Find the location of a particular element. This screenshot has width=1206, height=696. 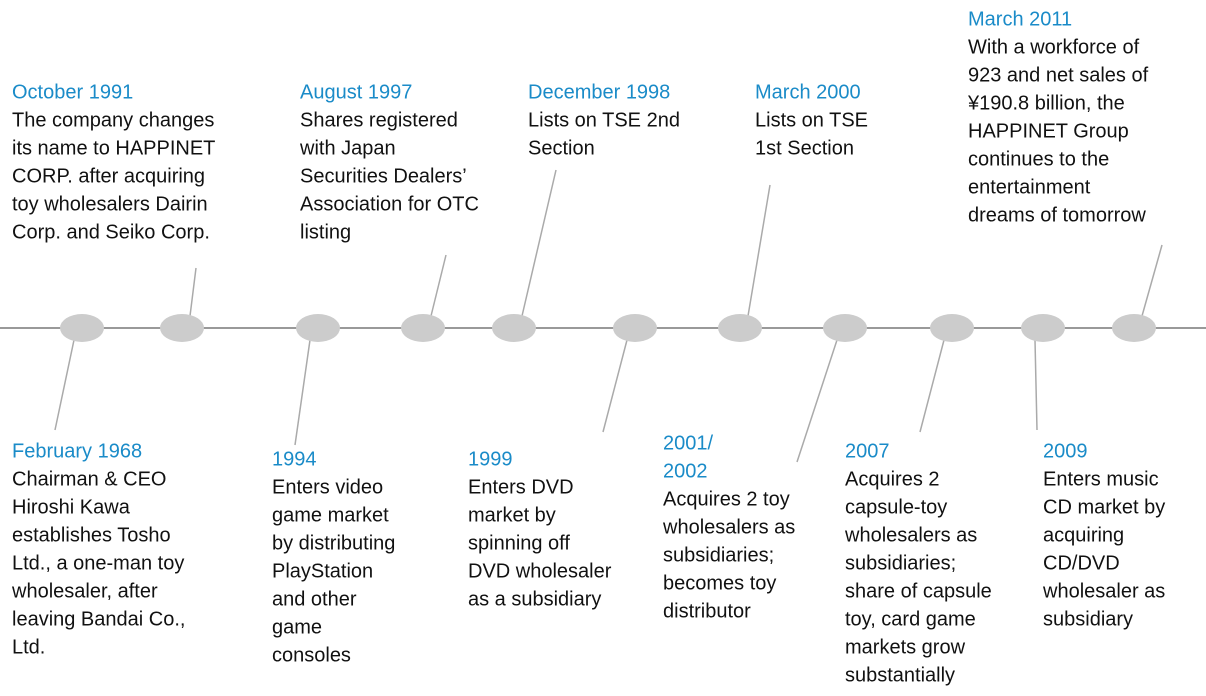

event-text: The company changes is located at coordinates (113, 120).